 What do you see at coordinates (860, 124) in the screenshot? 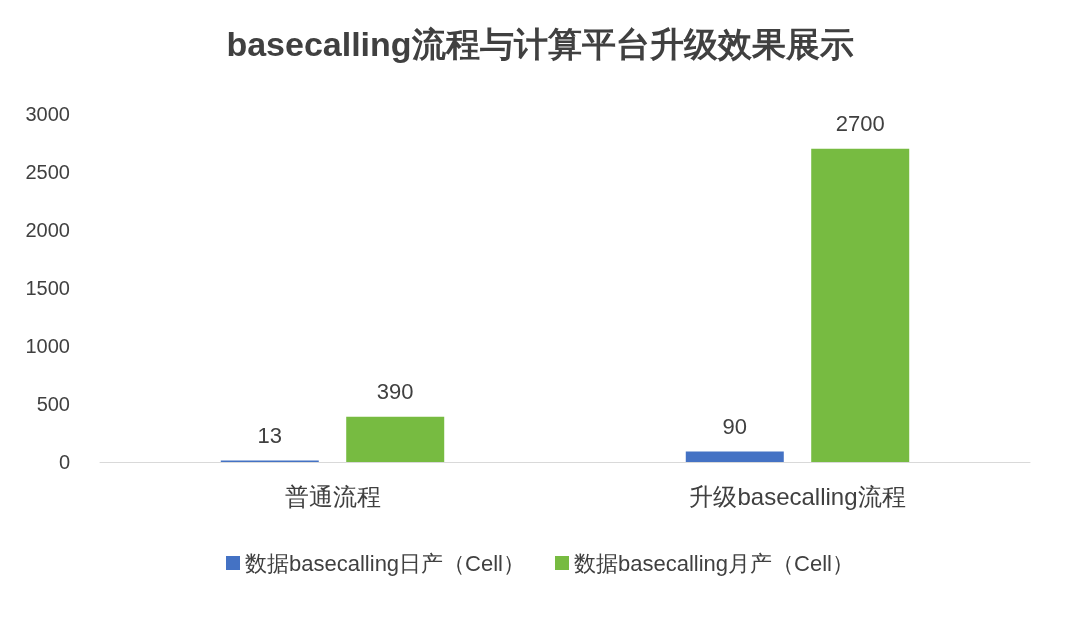
I see `data-label: 2700` at bounding box center [860, 124].